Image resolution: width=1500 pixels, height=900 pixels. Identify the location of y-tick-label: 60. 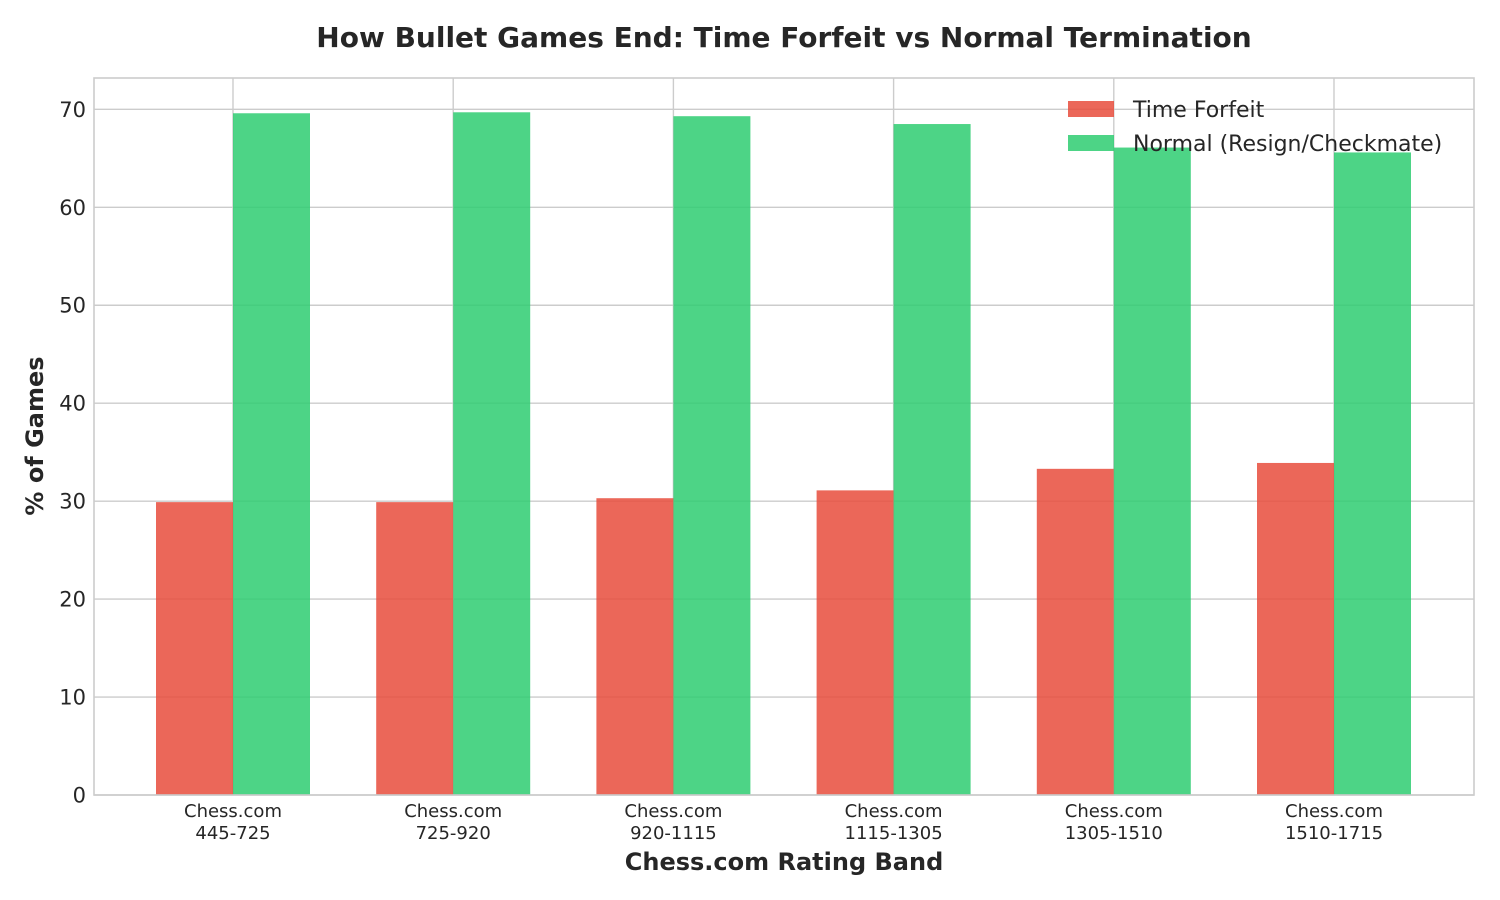
(72, 208).